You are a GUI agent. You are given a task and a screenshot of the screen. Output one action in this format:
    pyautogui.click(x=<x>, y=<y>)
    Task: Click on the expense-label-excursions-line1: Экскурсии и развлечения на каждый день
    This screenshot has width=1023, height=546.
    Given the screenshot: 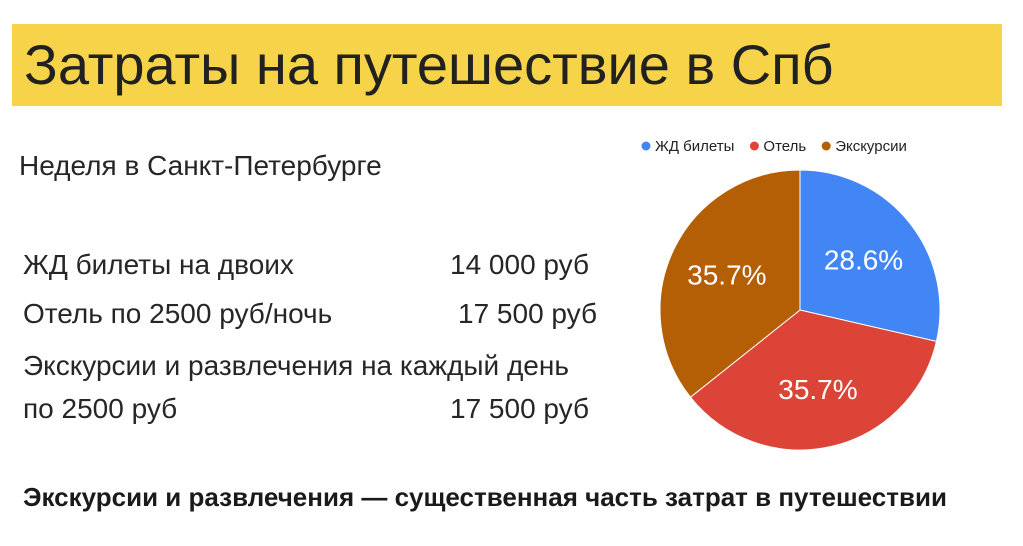 What is the action you would take?
    pyautogui.click(x=296, y=365)
    